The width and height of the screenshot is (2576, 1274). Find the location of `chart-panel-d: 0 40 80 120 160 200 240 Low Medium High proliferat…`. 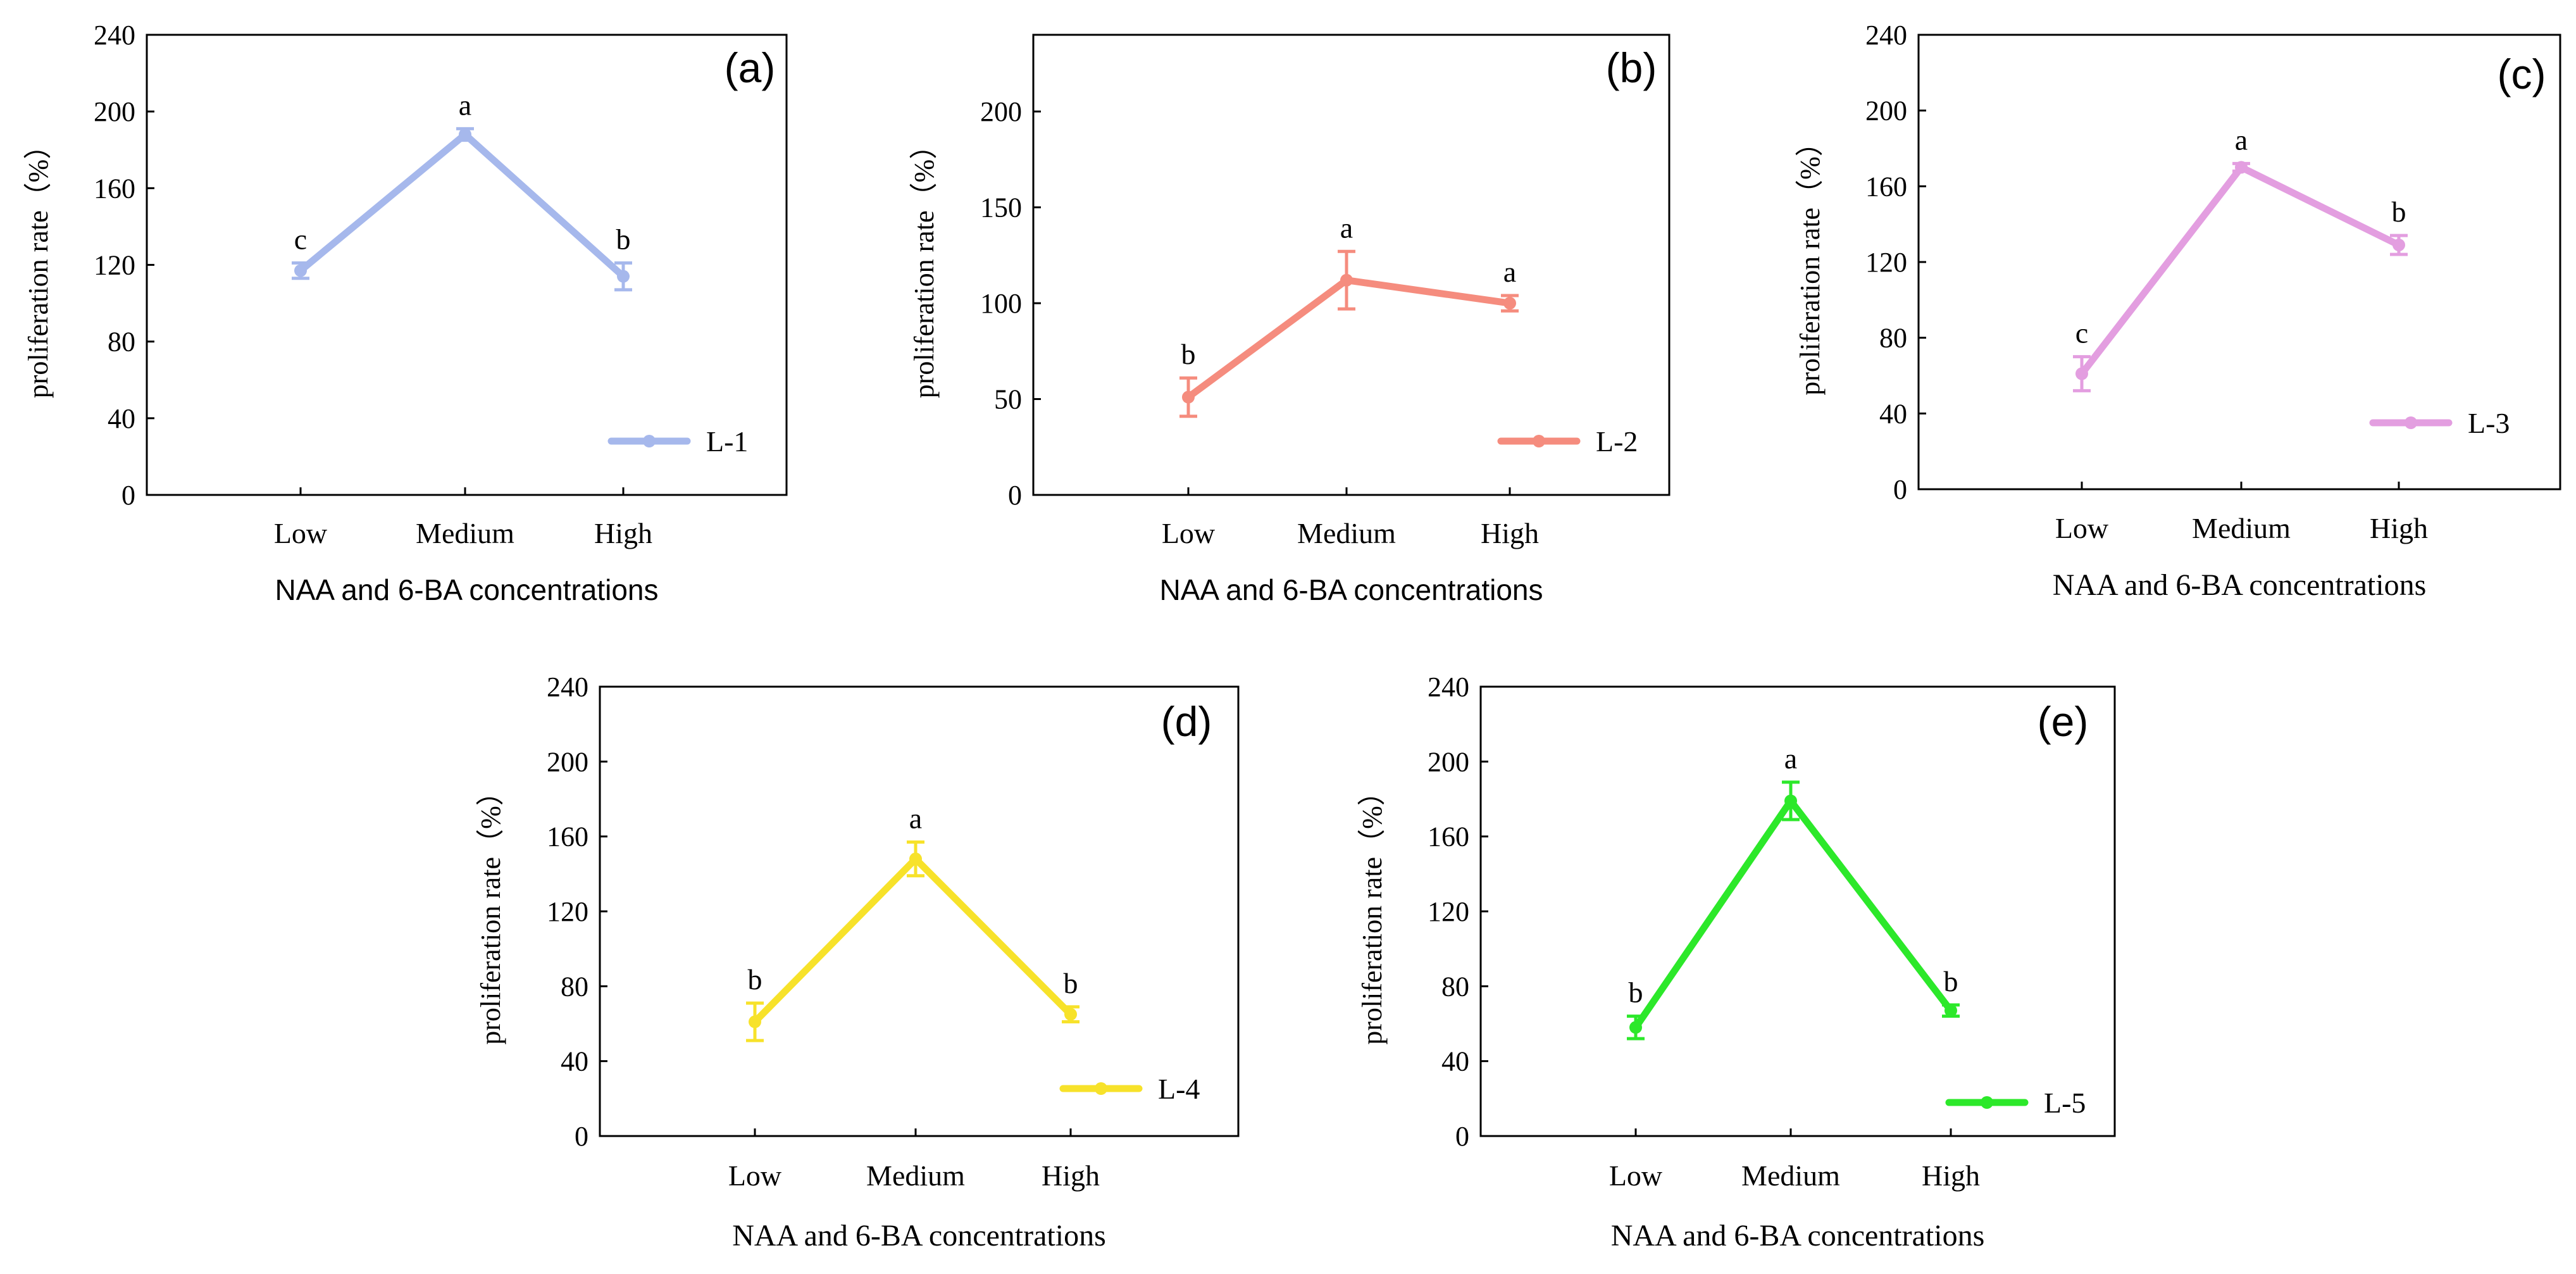

chart-panel-d: 0 40 80 120 160 200 240 Low Medium High proliferat… is located at coordinates (858, 961).